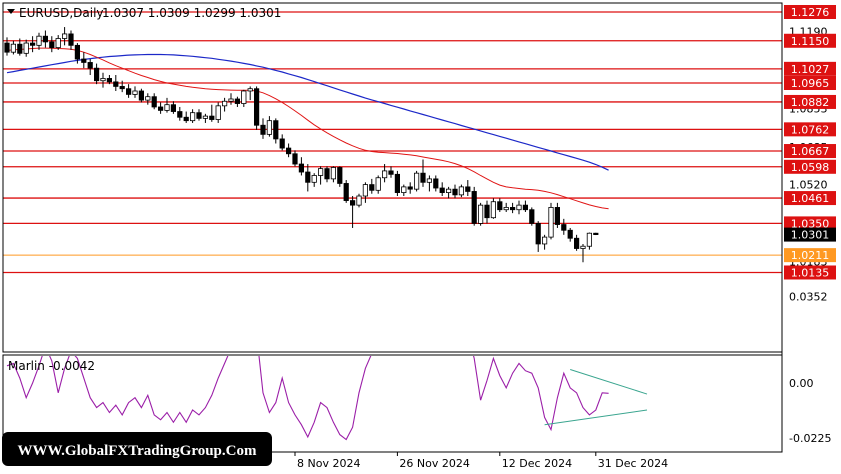 This screenshot has width=841, height=474. I want to click on candle-body-bullish, so click(365, 190).